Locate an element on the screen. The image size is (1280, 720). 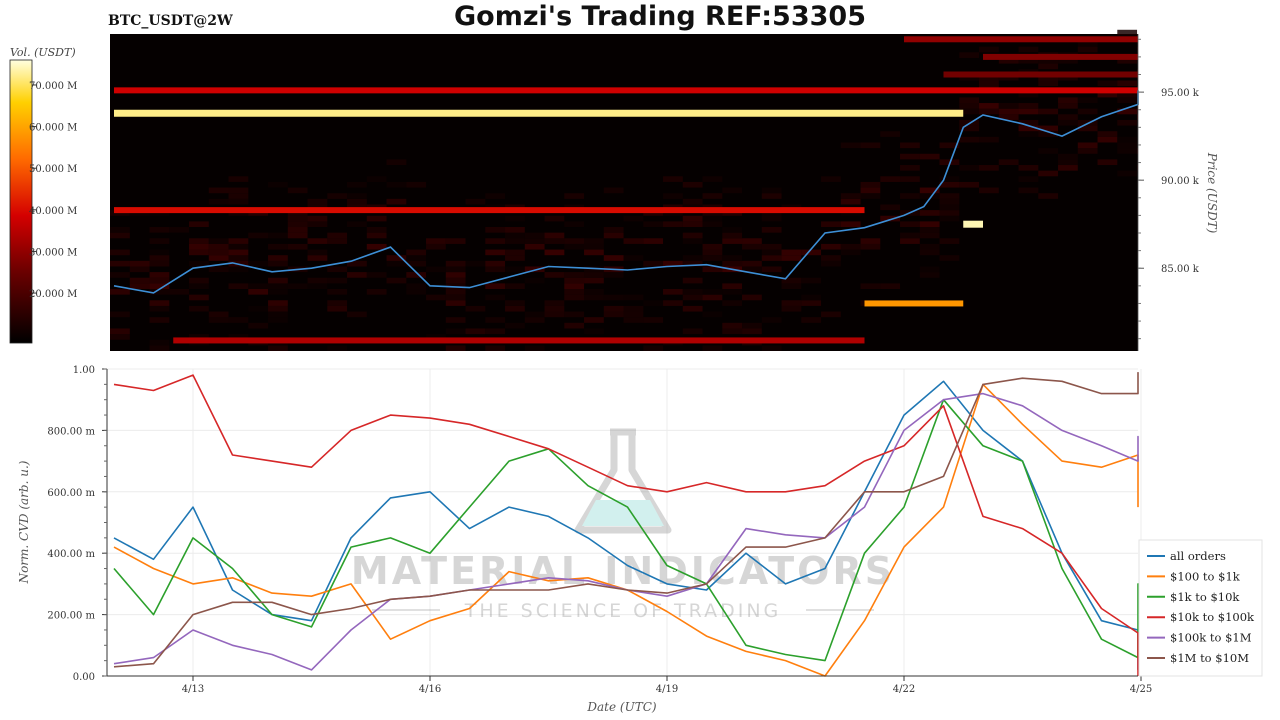
symbol-label: BTC_USDT@2W is located at coordinates (170, 21).